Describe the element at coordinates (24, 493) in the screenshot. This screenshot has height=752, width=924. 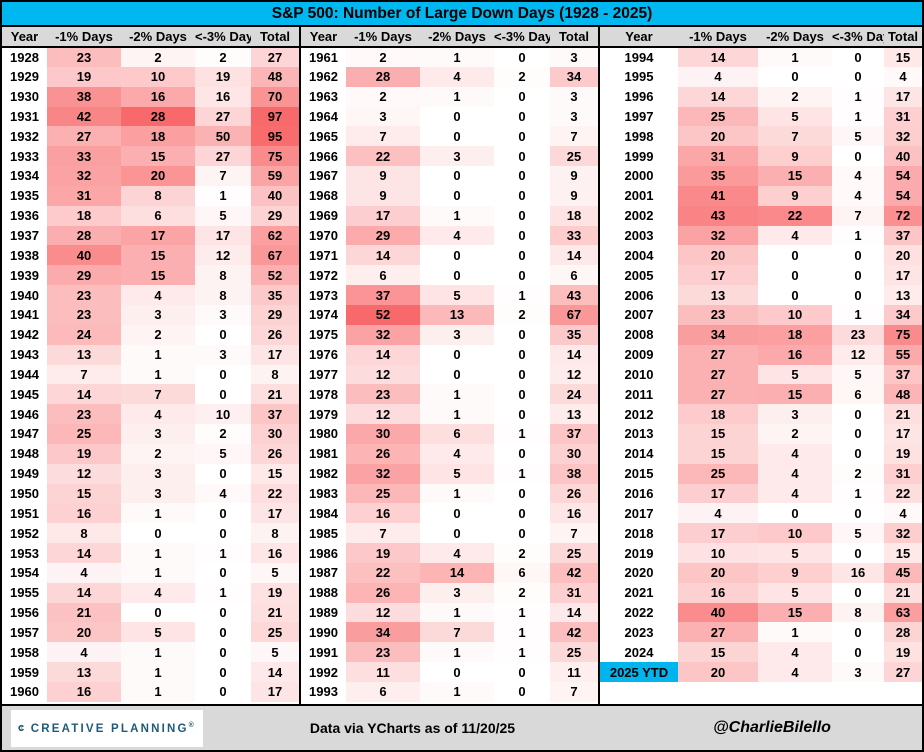
I see `year-cell: 1950` at that location.